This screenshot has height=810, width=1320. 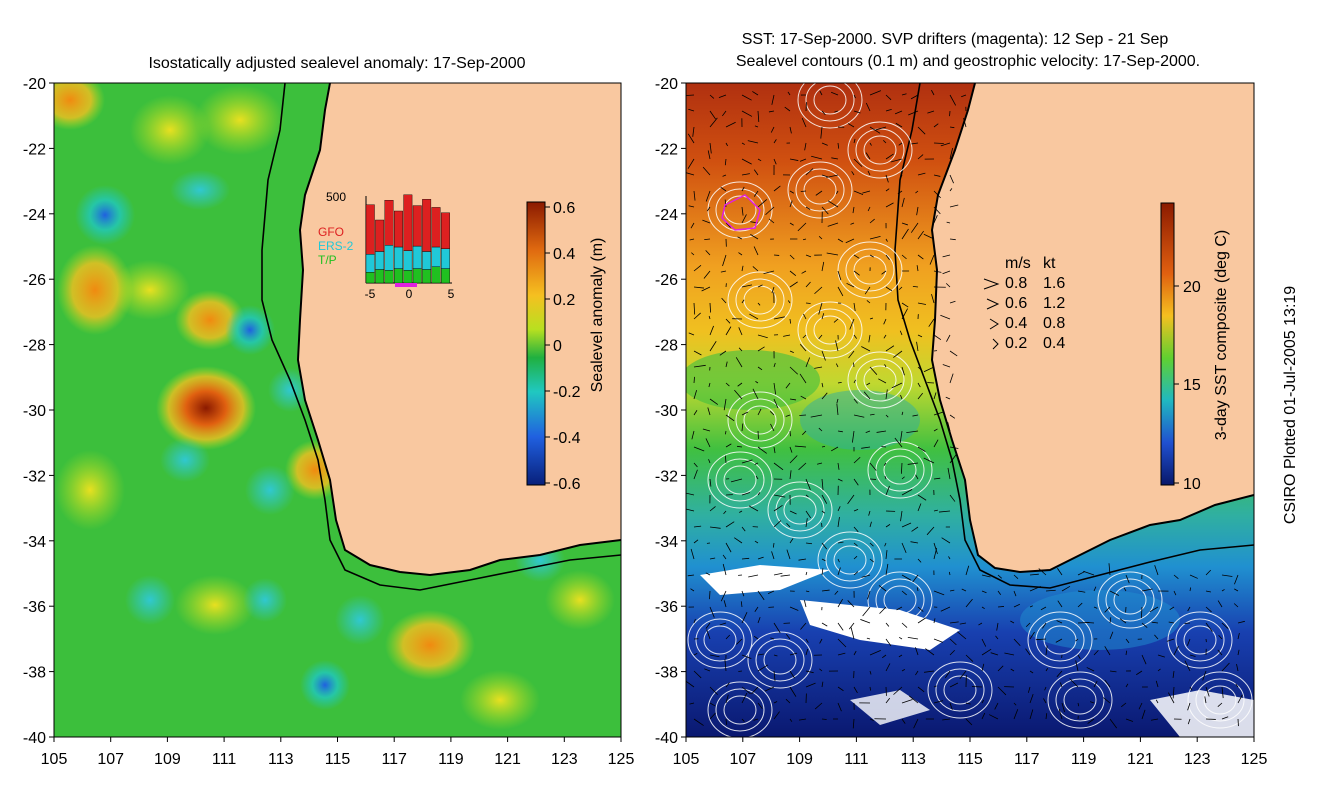 What do you see at coordinates (451, 759) in the screenshot?
I see `left-x-tick: 119` at bounding box center [451, 759].